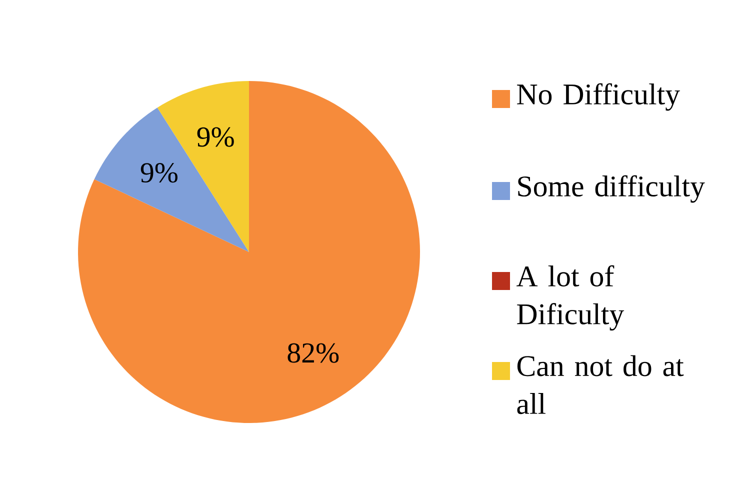  What do you see at coordinates (611, 189) in the screenshot?
I see `legend-label: Some difficulty` at bounding box center [611, 189].